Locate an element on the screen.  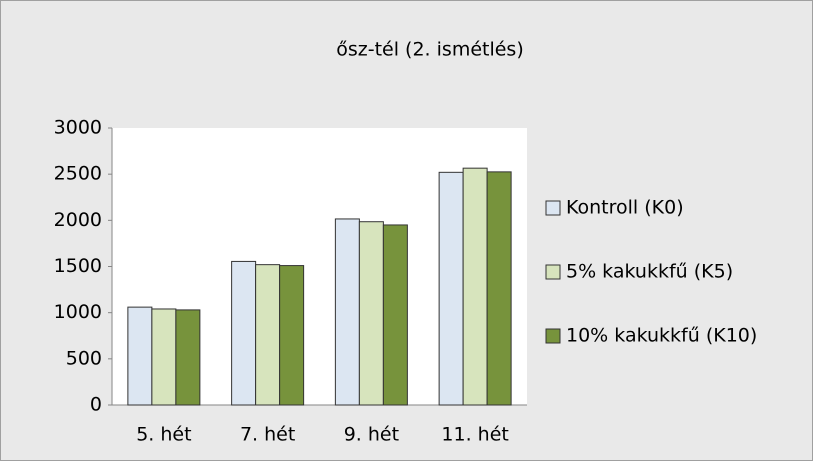
y-tick-label: 0 is located at coordinates (96, 405).